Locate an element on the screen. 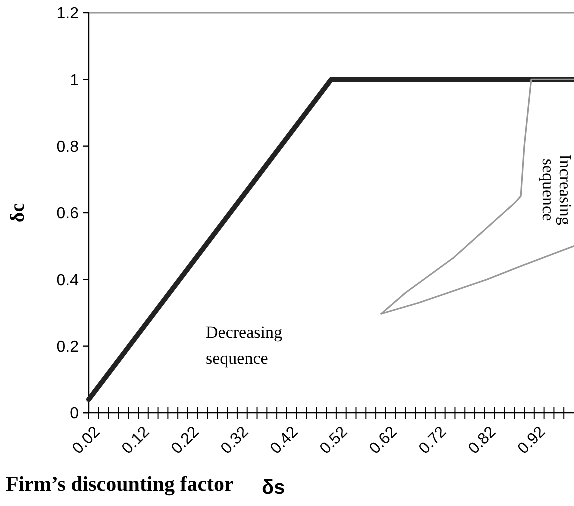 This screenshot has width=574, height=506. x-tick-label: 0.42 is located at coordinates (285, 441).